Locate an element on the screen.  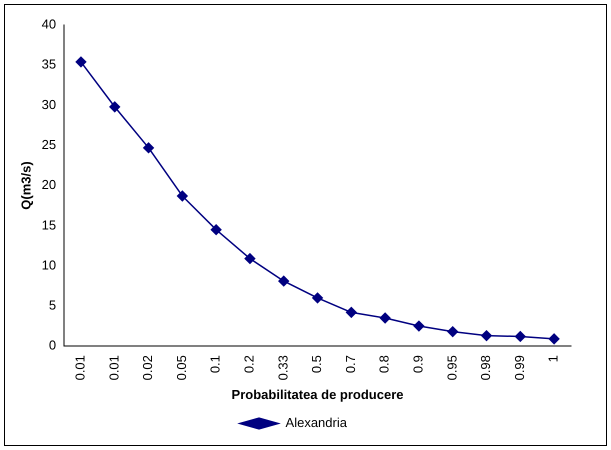
y-tick-label: 25 is located at coordinates (49, 144).